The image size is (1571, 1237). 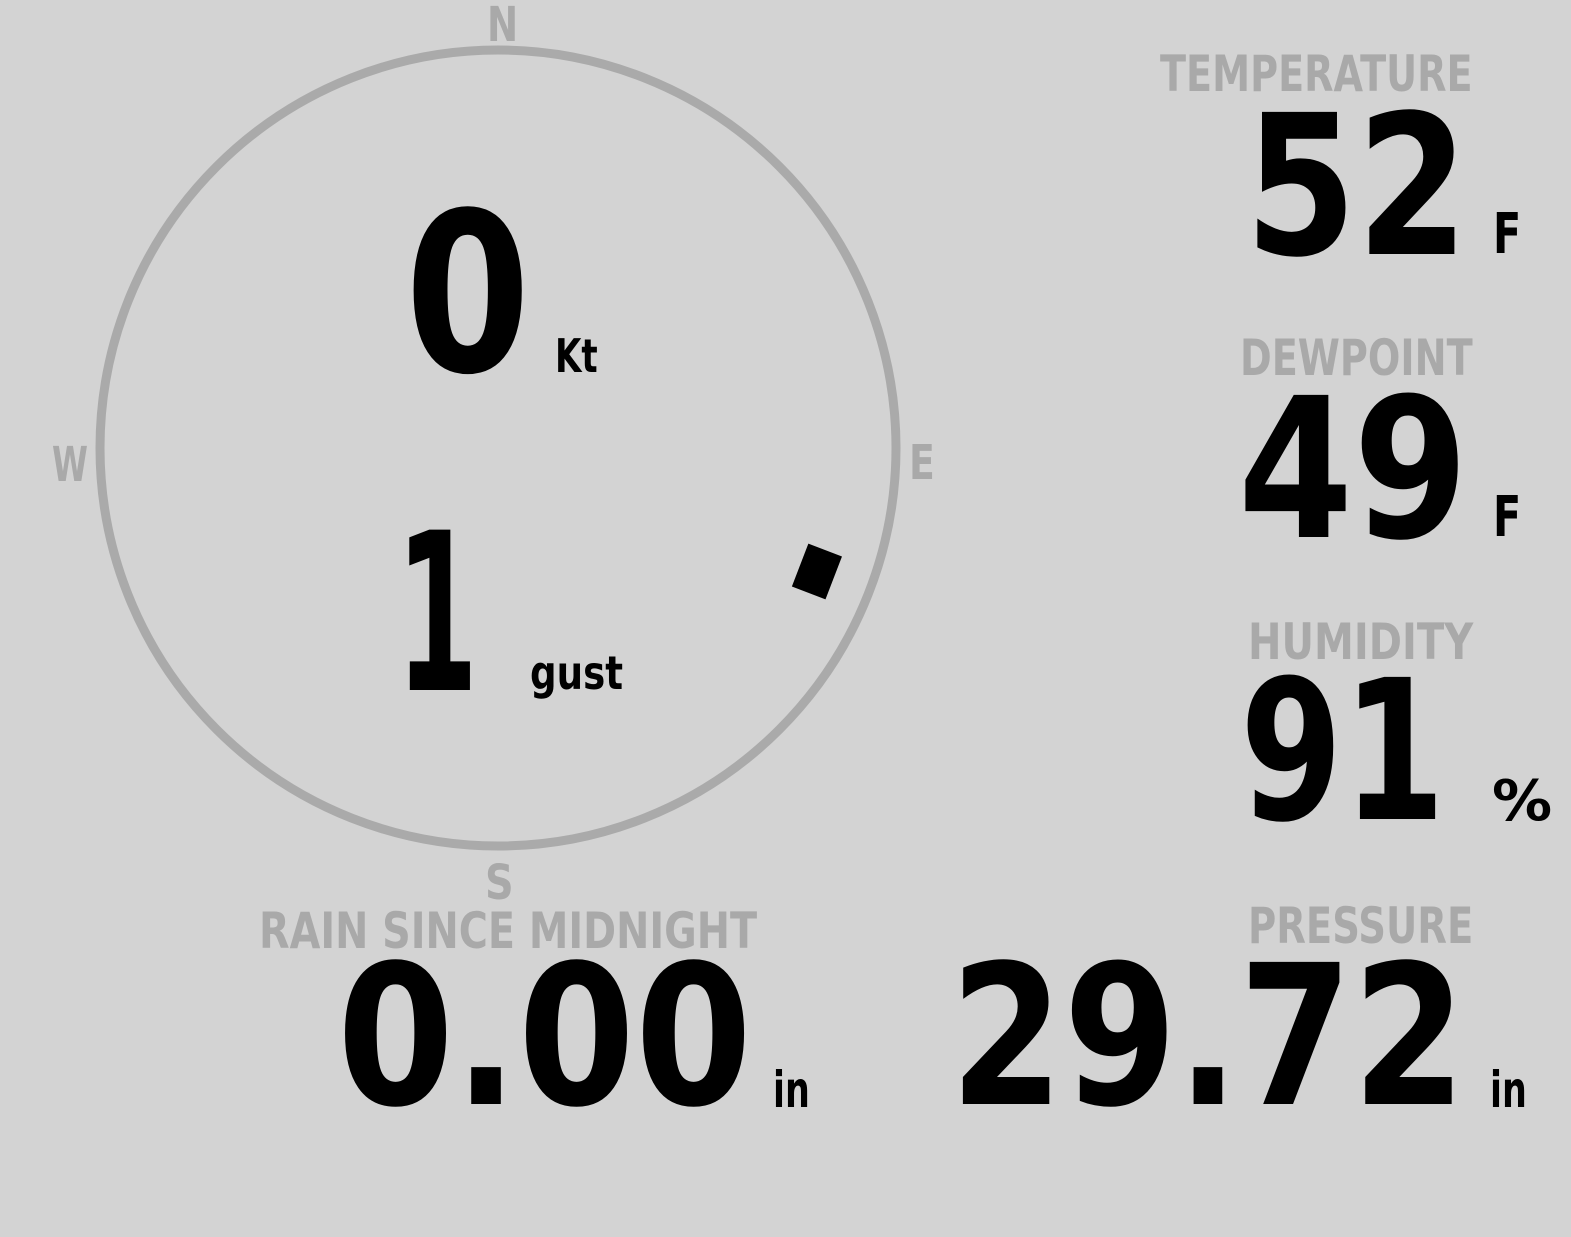 What do you see at coordinates (1208, 1037) in the screenshot?
I see `pressure-value: 29.72` at bounding box center [1208, 1037].